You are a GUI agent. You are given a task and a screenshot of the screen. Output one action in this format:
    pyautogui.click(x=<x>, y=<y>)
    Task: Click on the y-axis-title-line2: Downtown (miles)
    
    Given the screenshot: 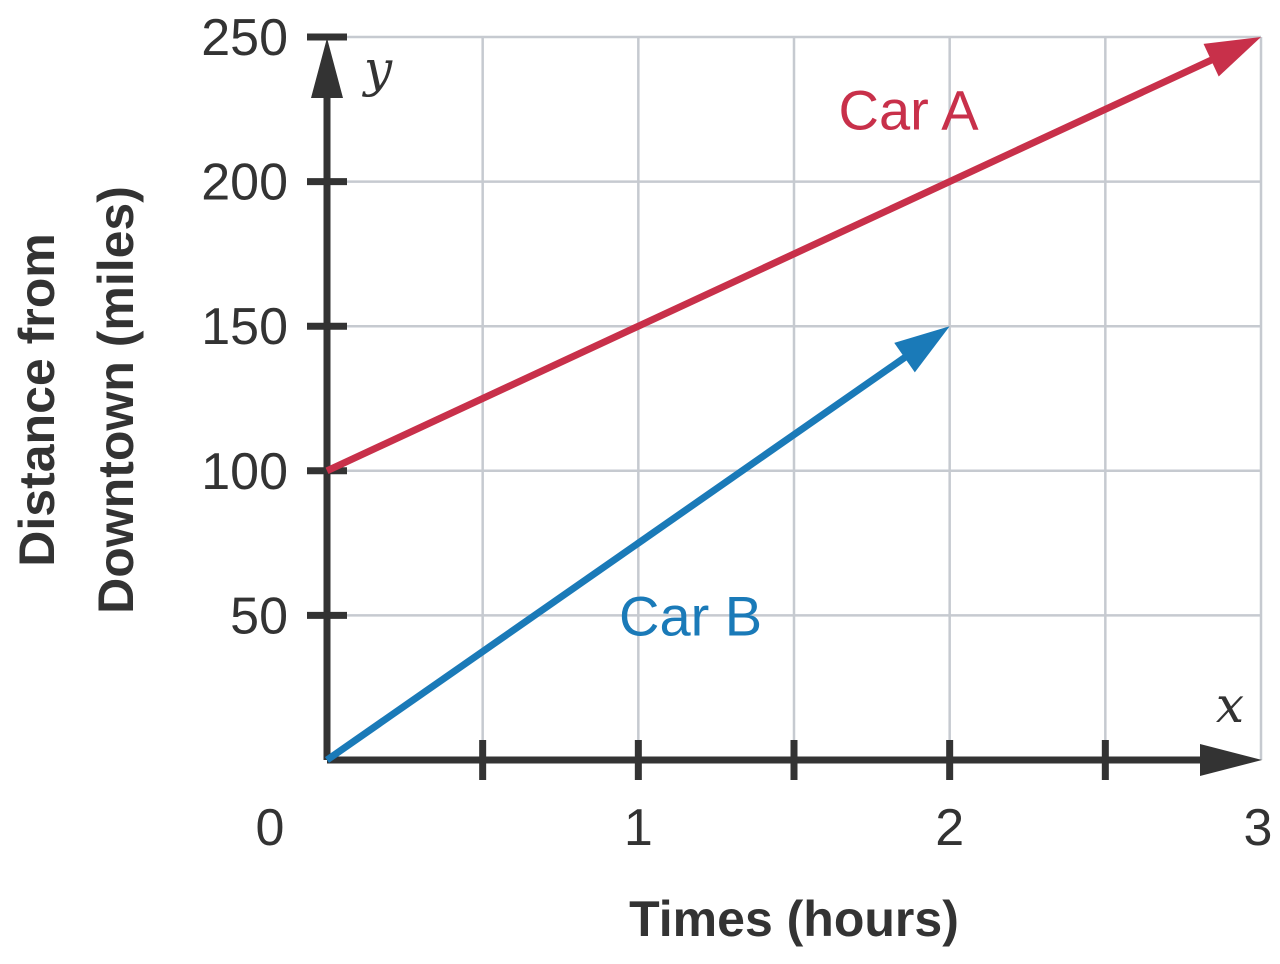 What is the action you would take?
    pyautogui.click(x=116, y=400)
    